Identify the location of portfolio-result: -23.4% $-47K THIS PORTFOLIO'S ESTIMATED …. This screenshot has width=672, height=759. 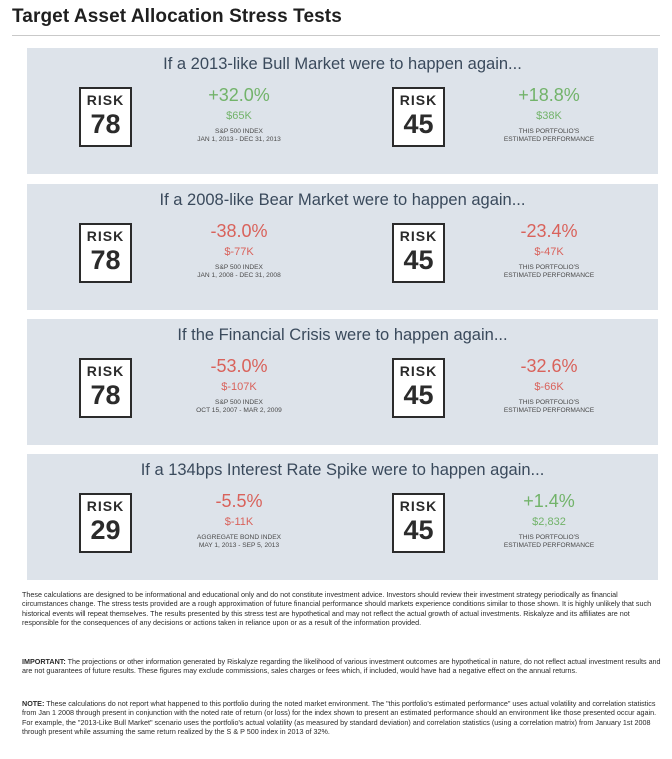
(549, 250).